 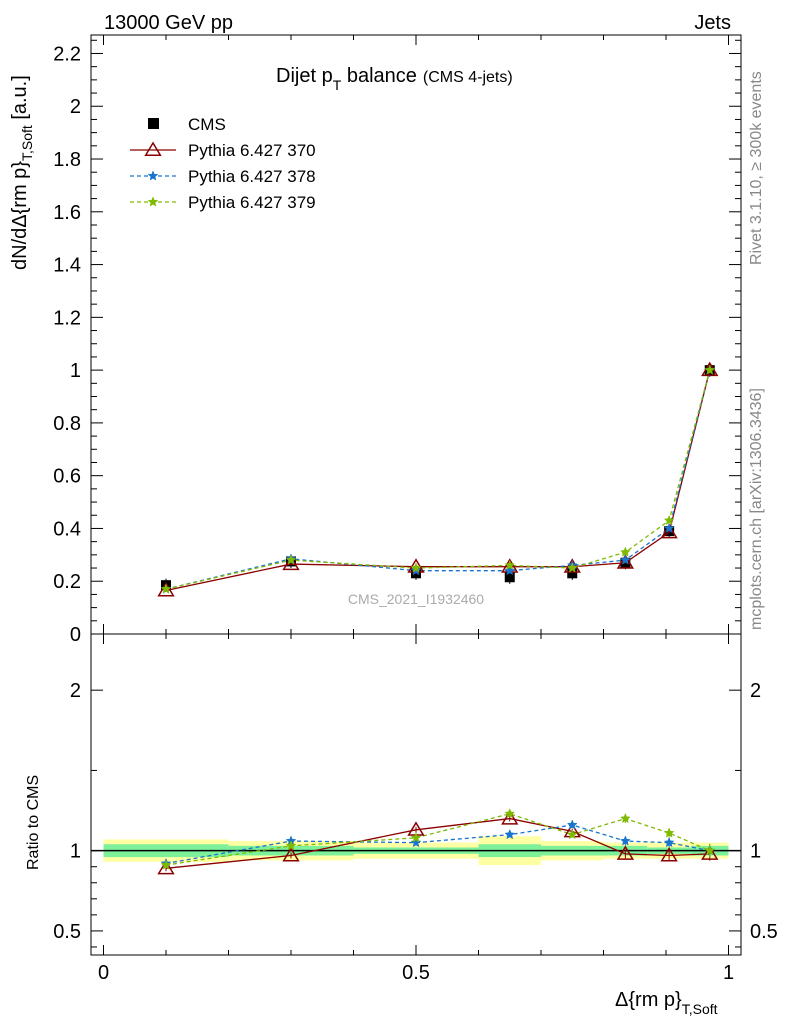 I want to click on y-tick-label: 0.6, so click(x=67, y=477).